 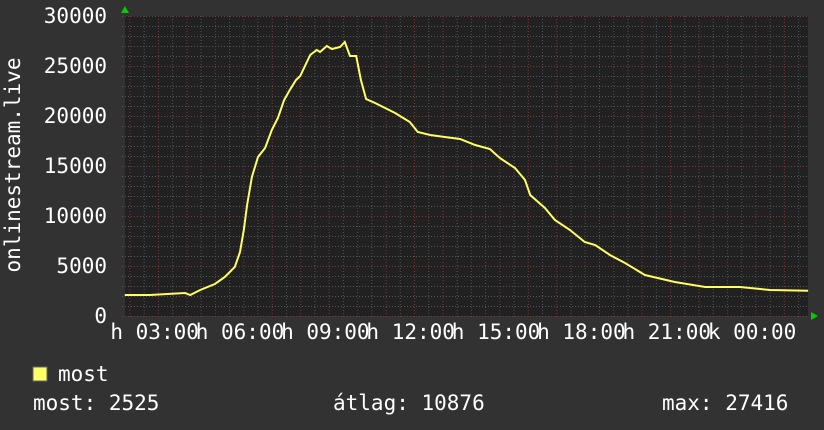 What do you see at coordinates (496, 332) in the screenshot?
I see `x-tick-label: h 15:00` at bounding box center [496, 332].